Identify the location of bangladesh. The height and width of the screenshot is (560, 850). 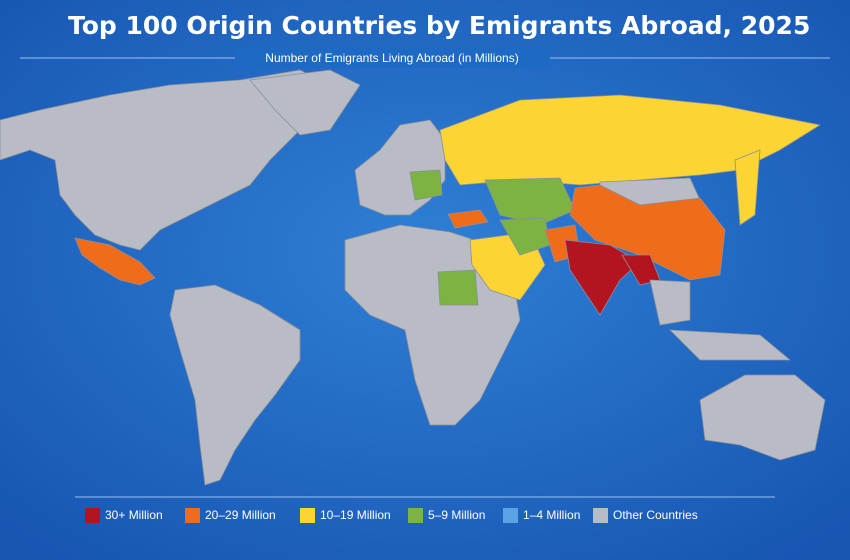
(641, 270).